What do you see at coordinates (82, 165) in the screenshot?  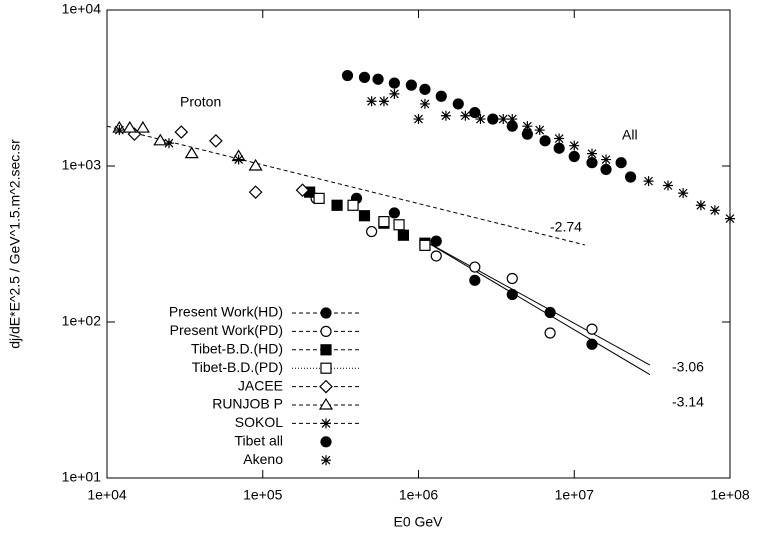 I see `y-tick-label: 1e+03` at bounding box center [82, 165].